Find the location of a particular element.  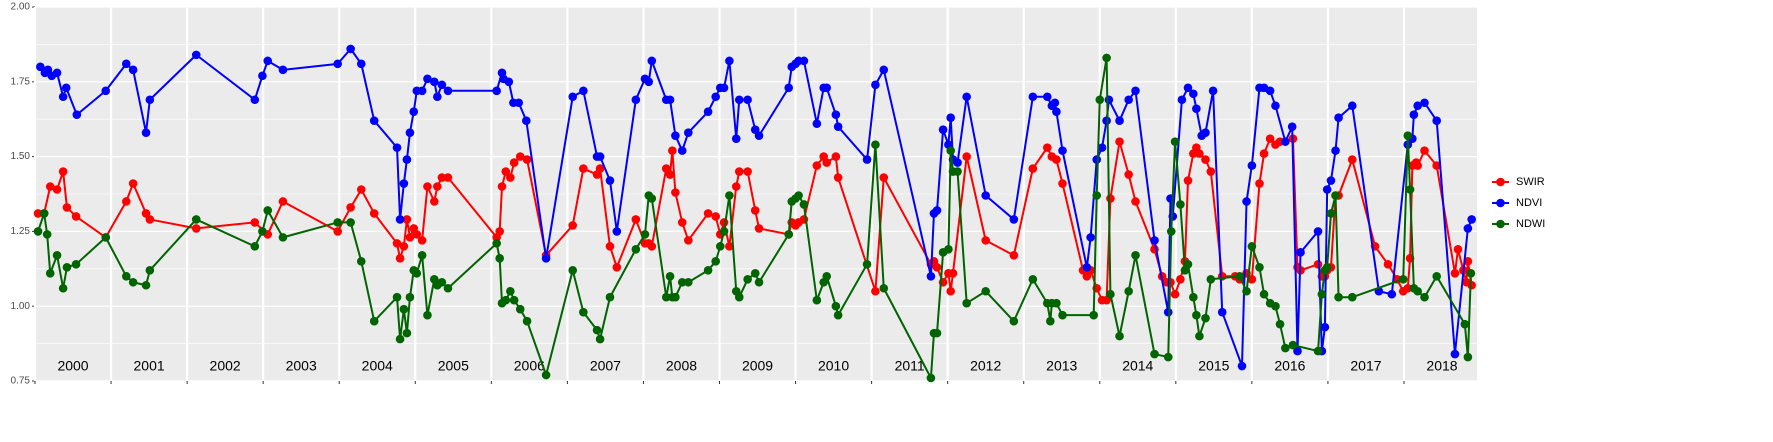

legend-label: NDWI is located at coordinates (1530, 224).